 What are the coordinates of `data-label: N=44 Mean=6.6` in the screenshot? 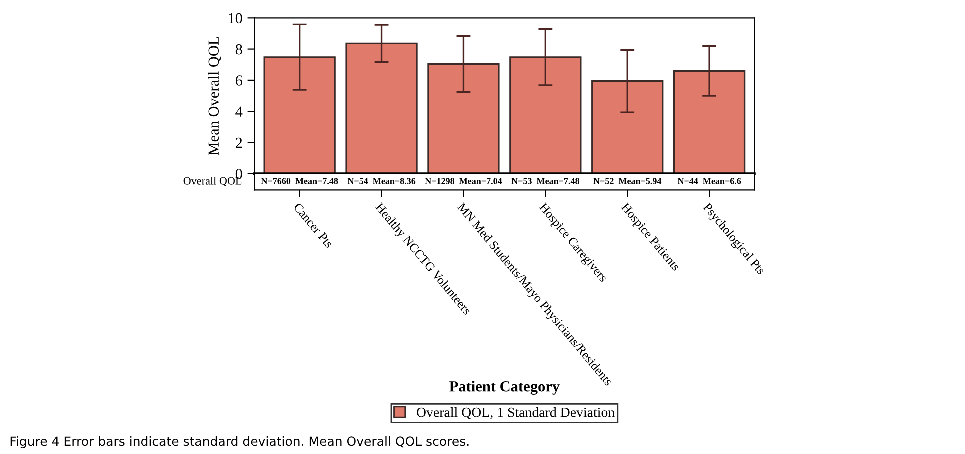 It's located at (710, 181).